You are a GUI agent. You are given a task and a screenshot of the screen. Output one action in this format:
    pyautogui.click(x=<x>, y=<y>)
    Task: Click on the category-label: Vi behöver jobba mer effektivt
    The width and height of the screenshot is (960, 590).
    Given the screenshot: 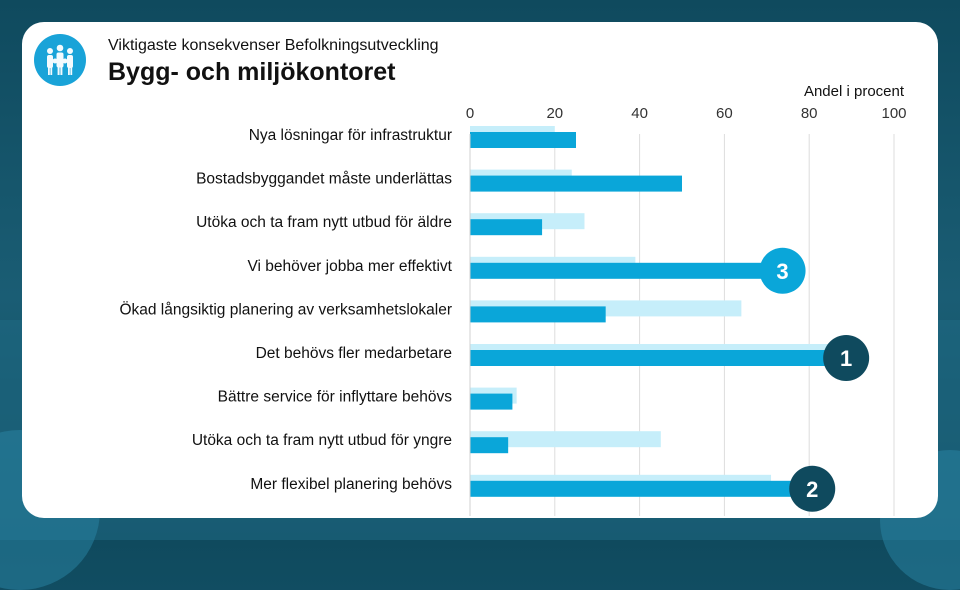 What is the action you would take?
    pyautogui.click(x=350, y=266)
    